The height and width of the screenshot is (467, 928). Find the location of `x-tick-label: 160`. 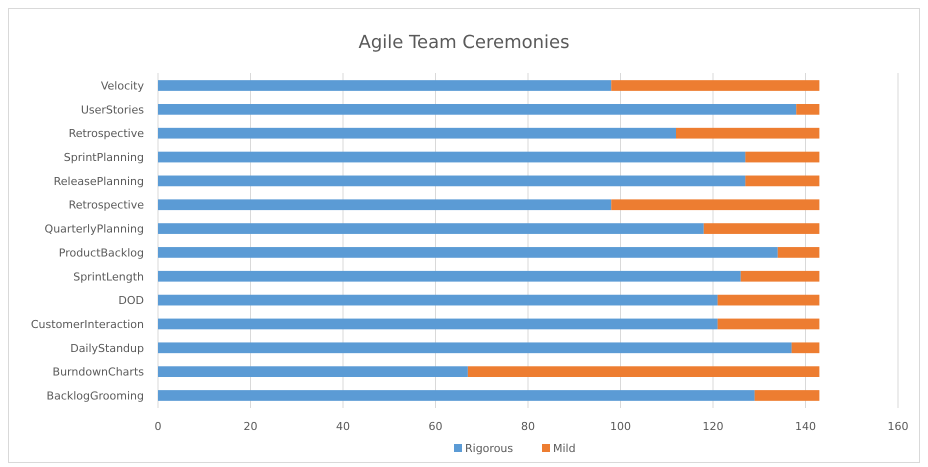

x-tick-label: 160 is located at coordinates (898, 426).